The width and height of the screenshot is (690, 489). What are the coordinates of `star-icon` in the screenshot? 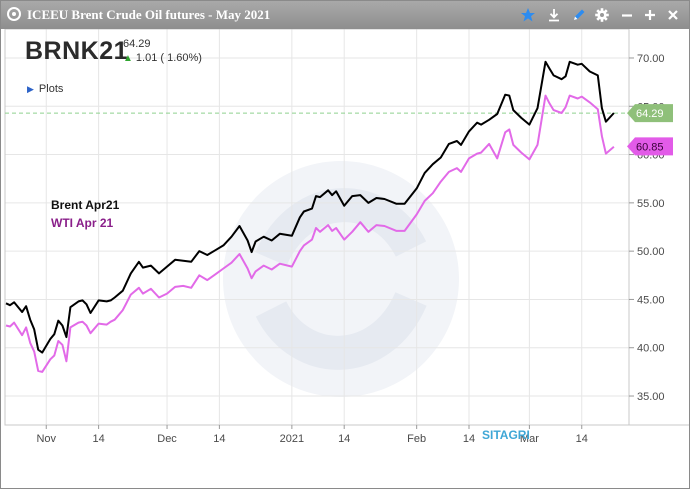 It's located at (528, 15).